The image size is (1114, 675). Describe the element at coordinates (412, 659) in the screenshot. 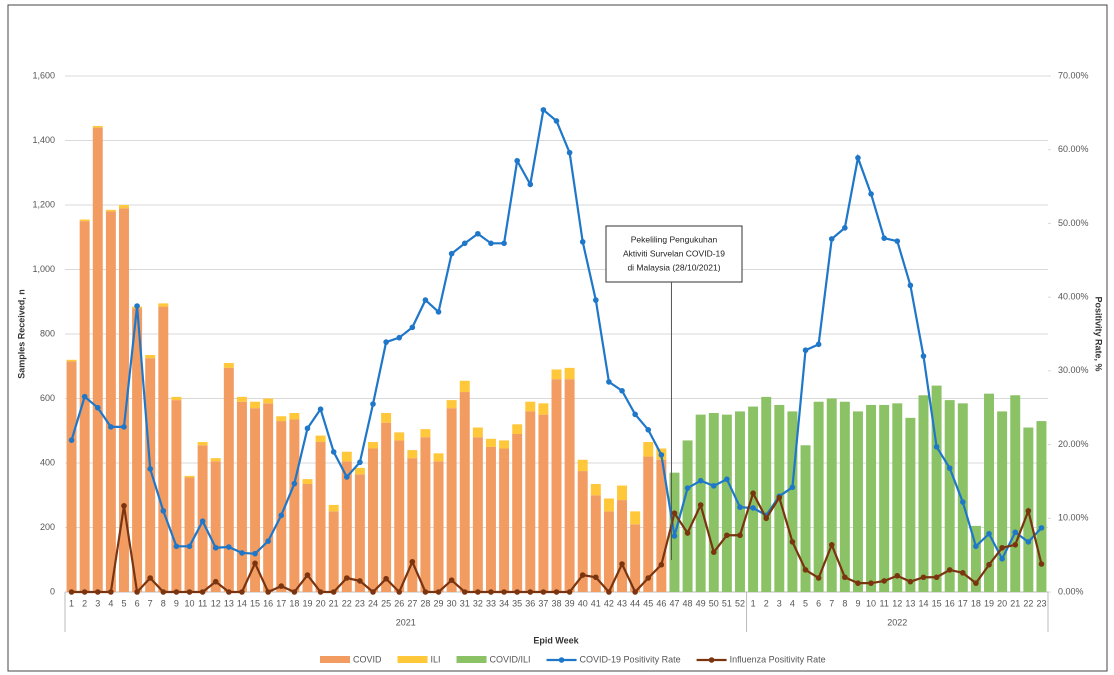

I see `legend-swatch` at that location.